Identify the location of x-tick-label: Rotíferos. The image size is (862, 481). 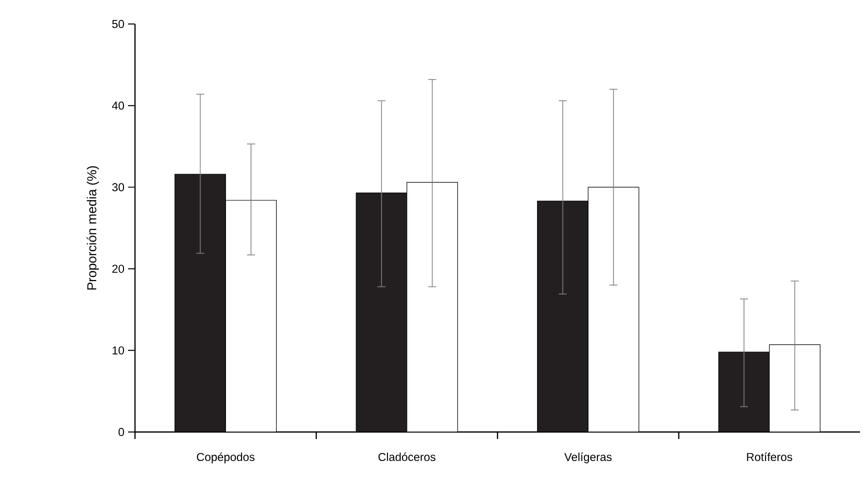
(769, 457).